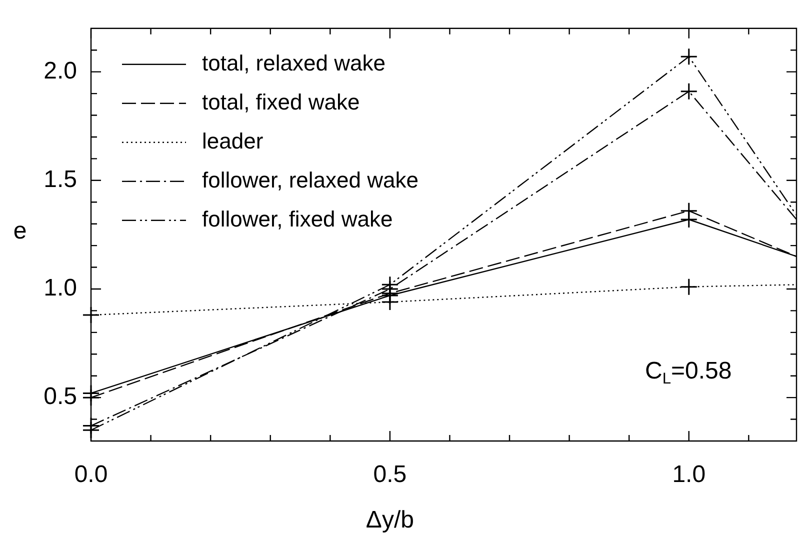 This screenshot has width=806, height=539. What do you see at coordinates (390, 474) in the screenshot?
I see `x-tick-label: 0.5` at bounding box center [390, 474].